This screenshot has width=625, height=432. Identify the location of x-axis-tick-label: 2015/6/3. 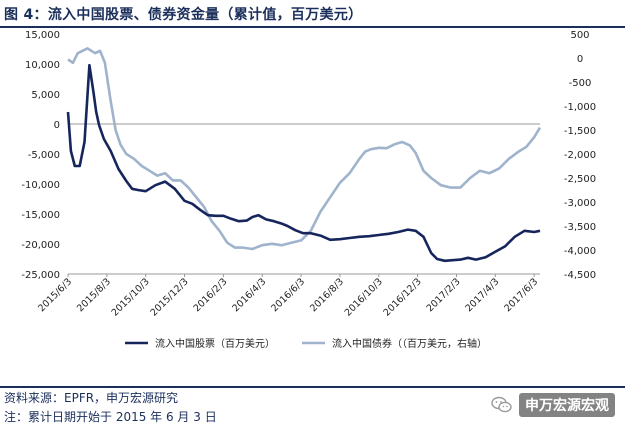
(55, 295).